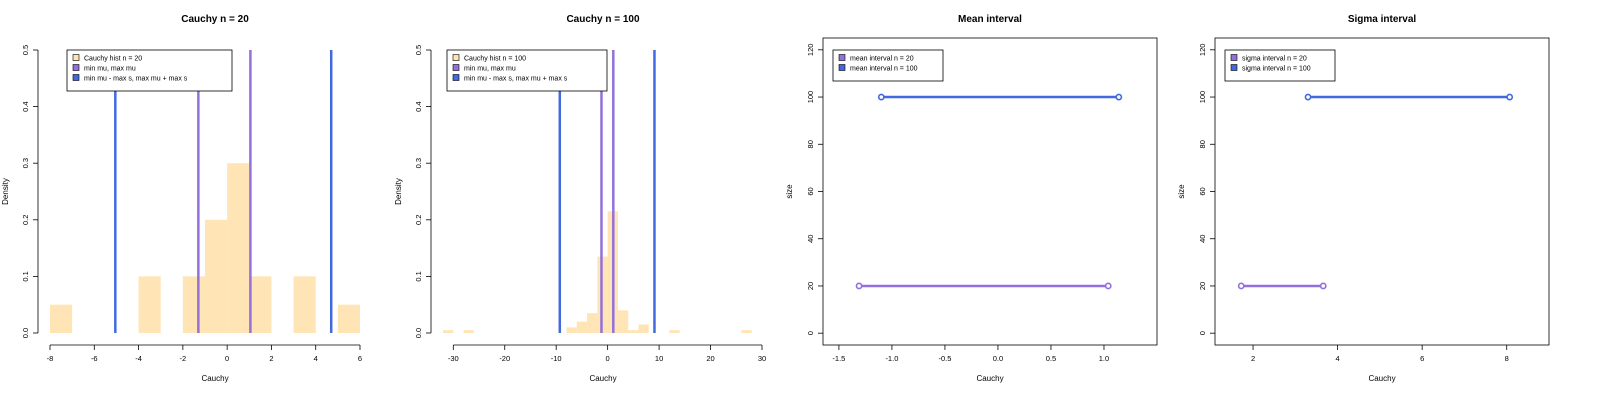 This screenshot has height=405, width=1600. Describe the element at coordinates (1274, 59) in the screenshot. I see `legend-label: sigma interval n = 20` at that location.